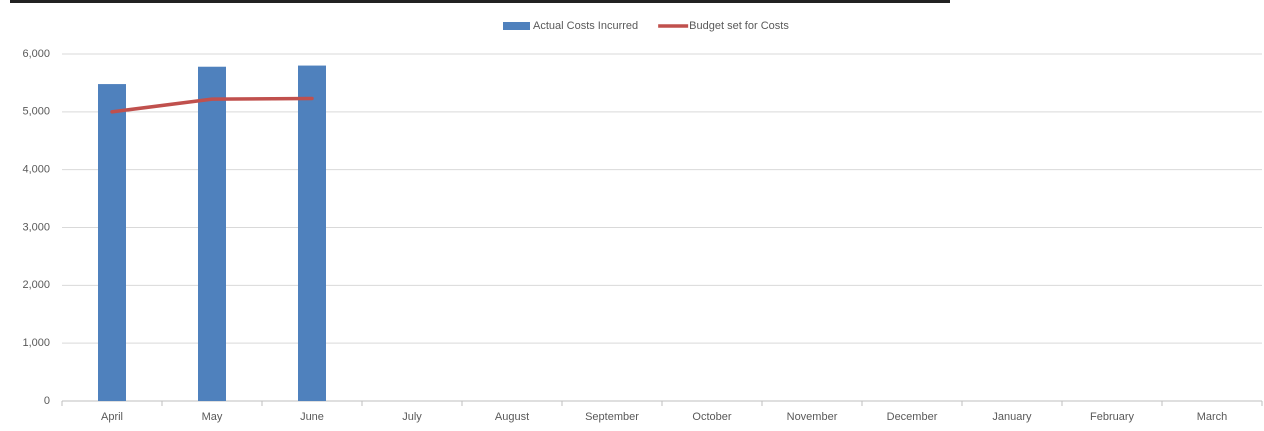 This screenshot has height=431, width=1264. What do you see at coordinates (516, 26) in the screenshot?
I see `legend-swatch` at bounding box center [516, 26].